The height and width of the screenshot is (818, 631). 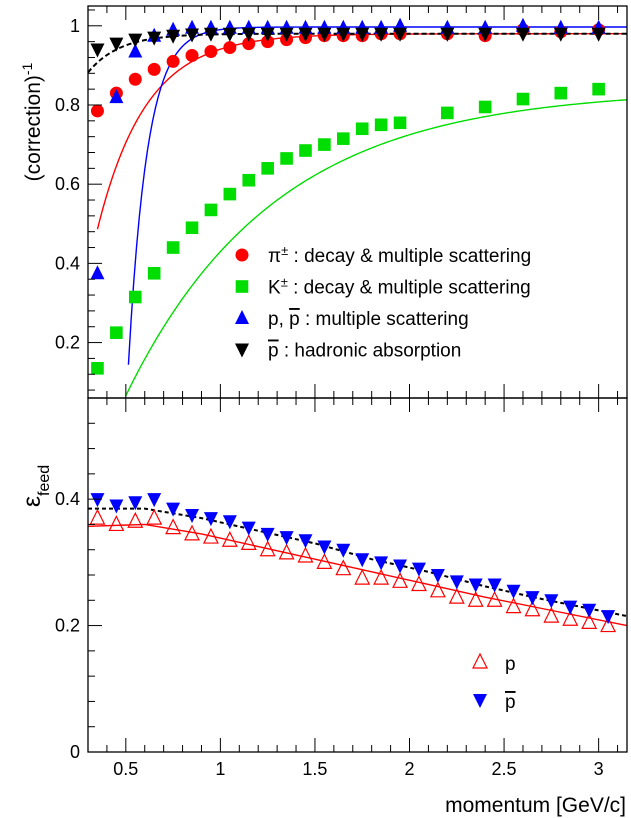 I want to click on bottom-y-tick-label: 0, so click(x=75, y=752).